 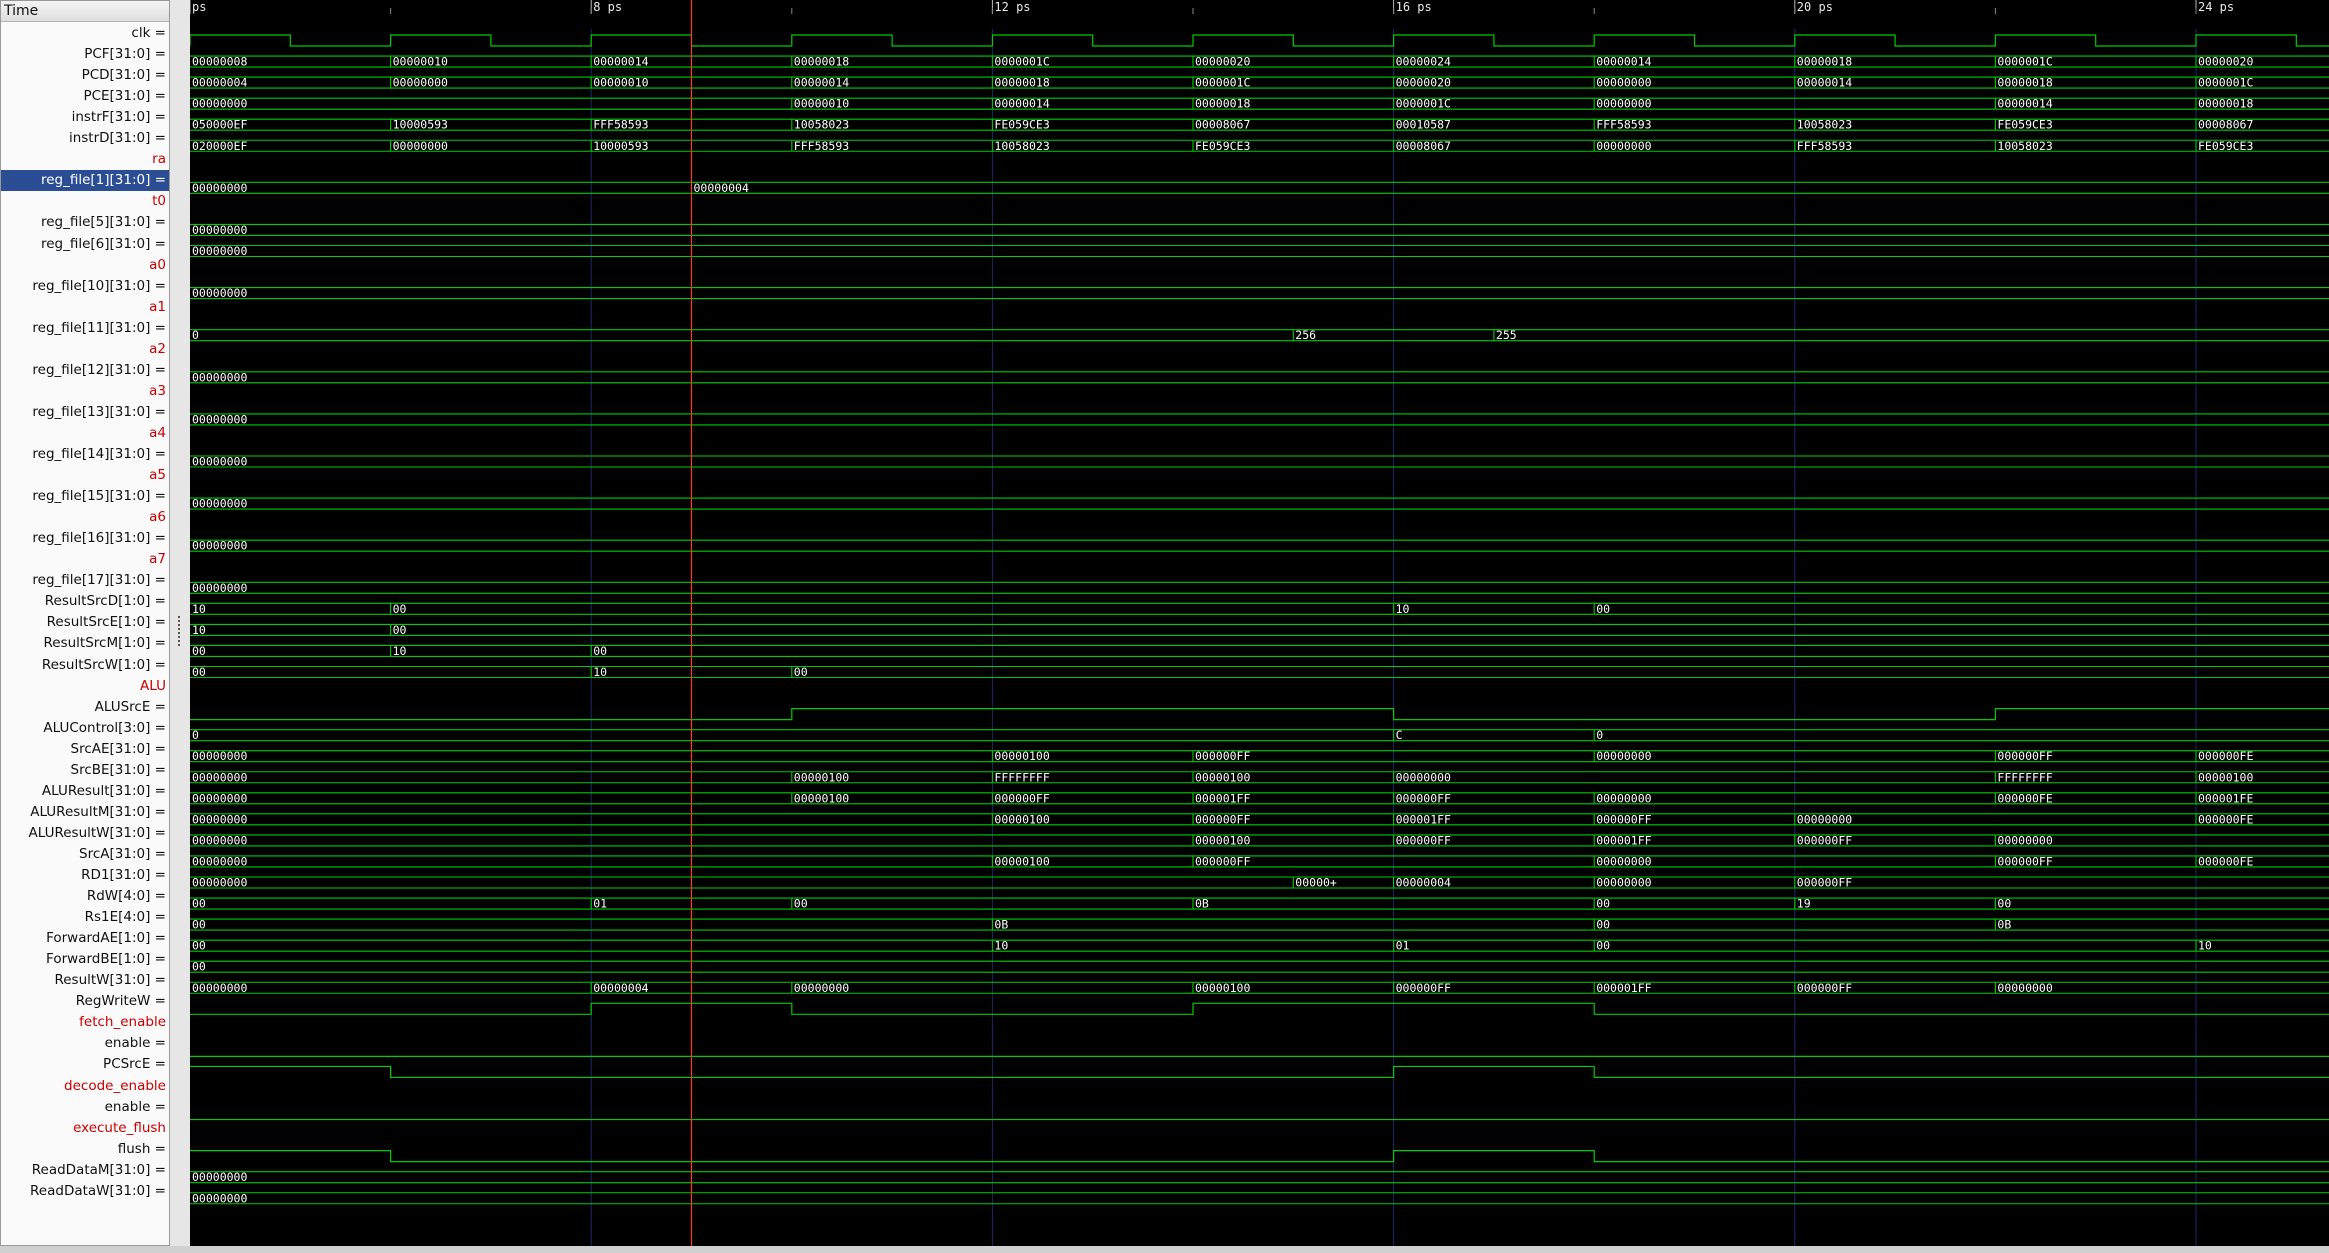 What do you see at coordinates (1259, 1008) in the screenshot?
I see `waveform-regwritew` at bounding box center [1259, 1008].